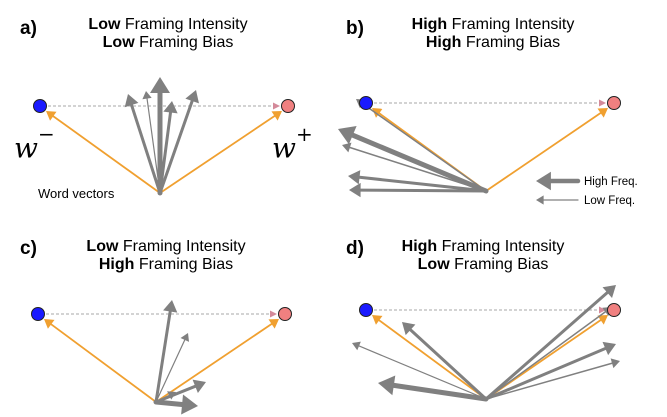 The height and width of the screenshot is (417, 667). I want to click on panel-d-word-vector-3-shaft, so click(440, 392).